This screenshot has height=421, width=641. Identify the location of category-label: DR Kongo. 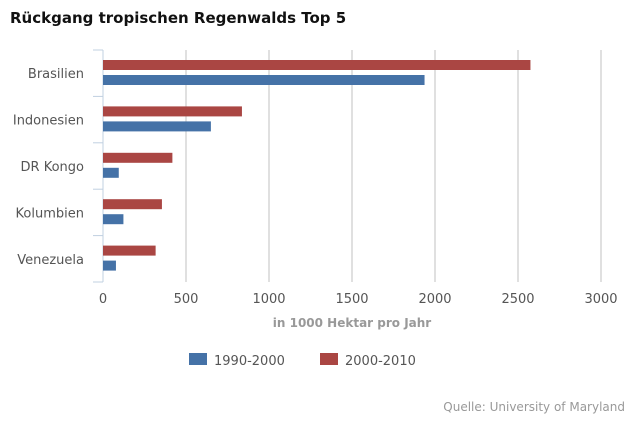
(52, 167).